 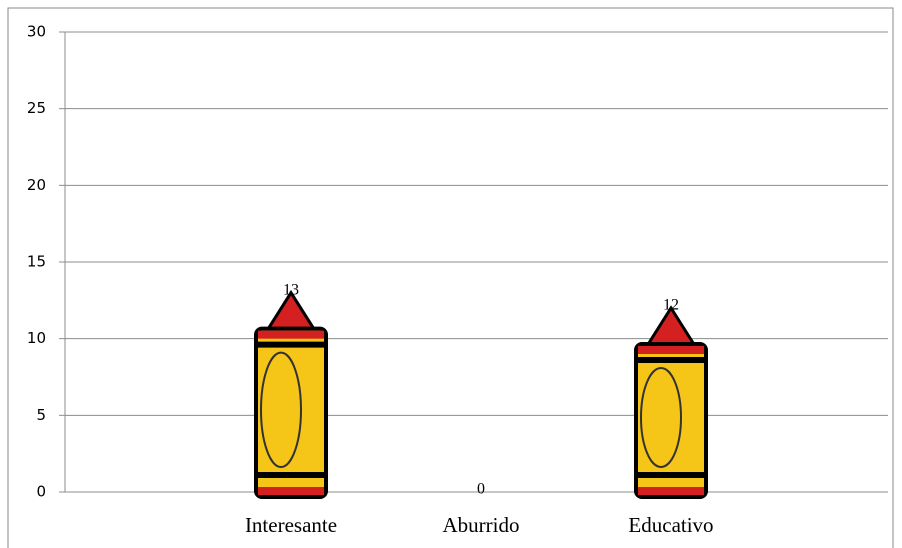 What do you see at coordinates (481, 525) in the screenshot?
I see `x-tick-label: Aburrido` at bounding box center [481, 525].